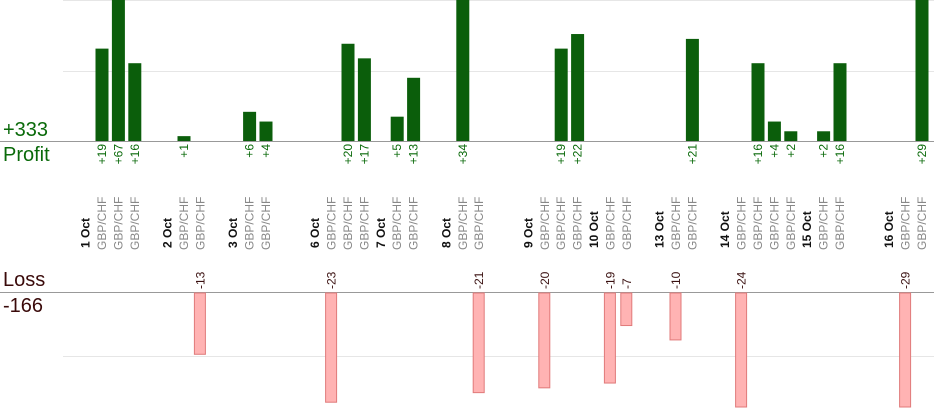 The height and width of the screenshot is (420, 934). Describe the element at coordinates (725, 229) in the screenshot. I see `date-label: 14 Oct` at that location.